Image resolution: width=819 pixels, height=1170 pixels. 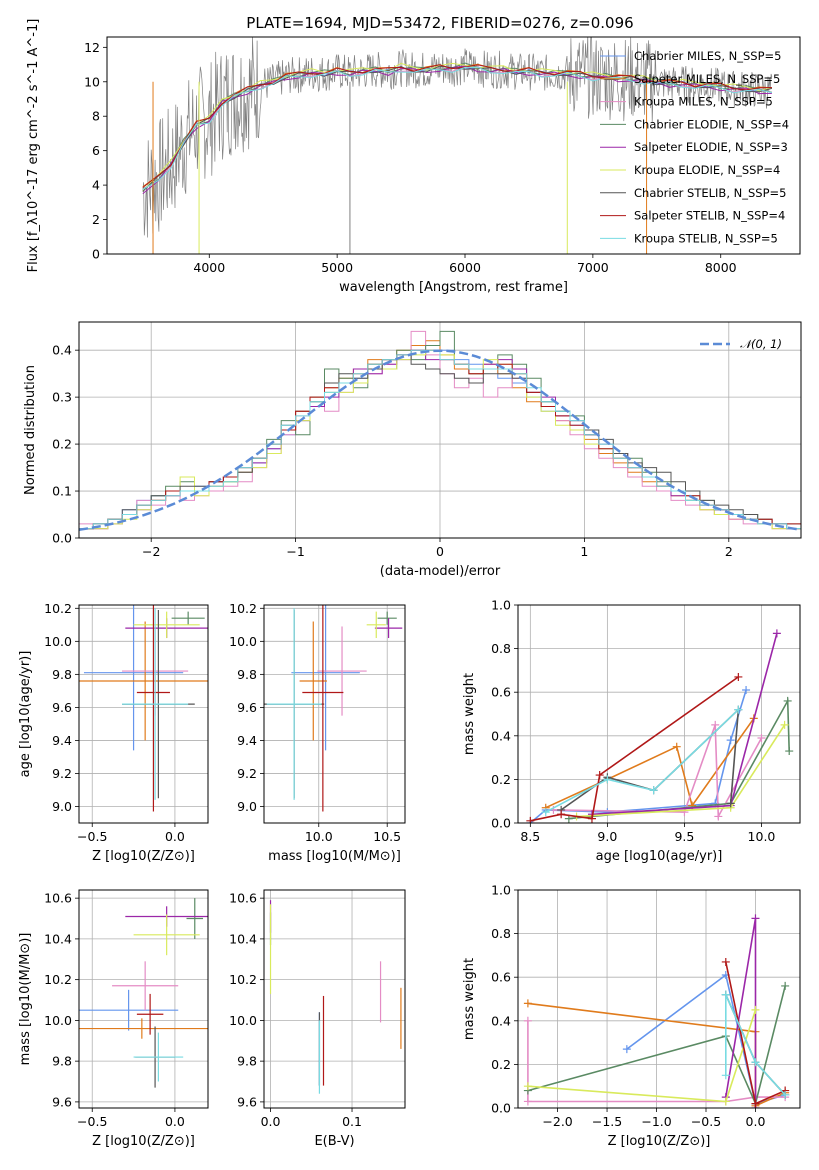 I want to click on y-tick-label: 8, so click(x=96, y=116).